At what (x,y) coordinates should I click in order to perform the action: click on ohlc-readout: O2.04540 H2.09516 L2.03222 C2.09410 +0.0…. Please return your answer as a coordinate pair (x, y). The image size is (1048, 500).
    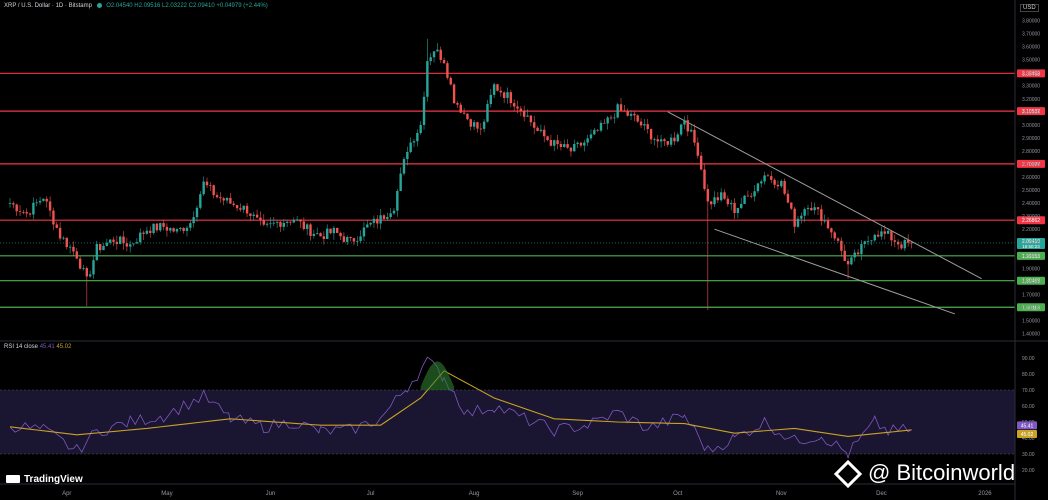
    Looking at the image, I should click on (187, 6).